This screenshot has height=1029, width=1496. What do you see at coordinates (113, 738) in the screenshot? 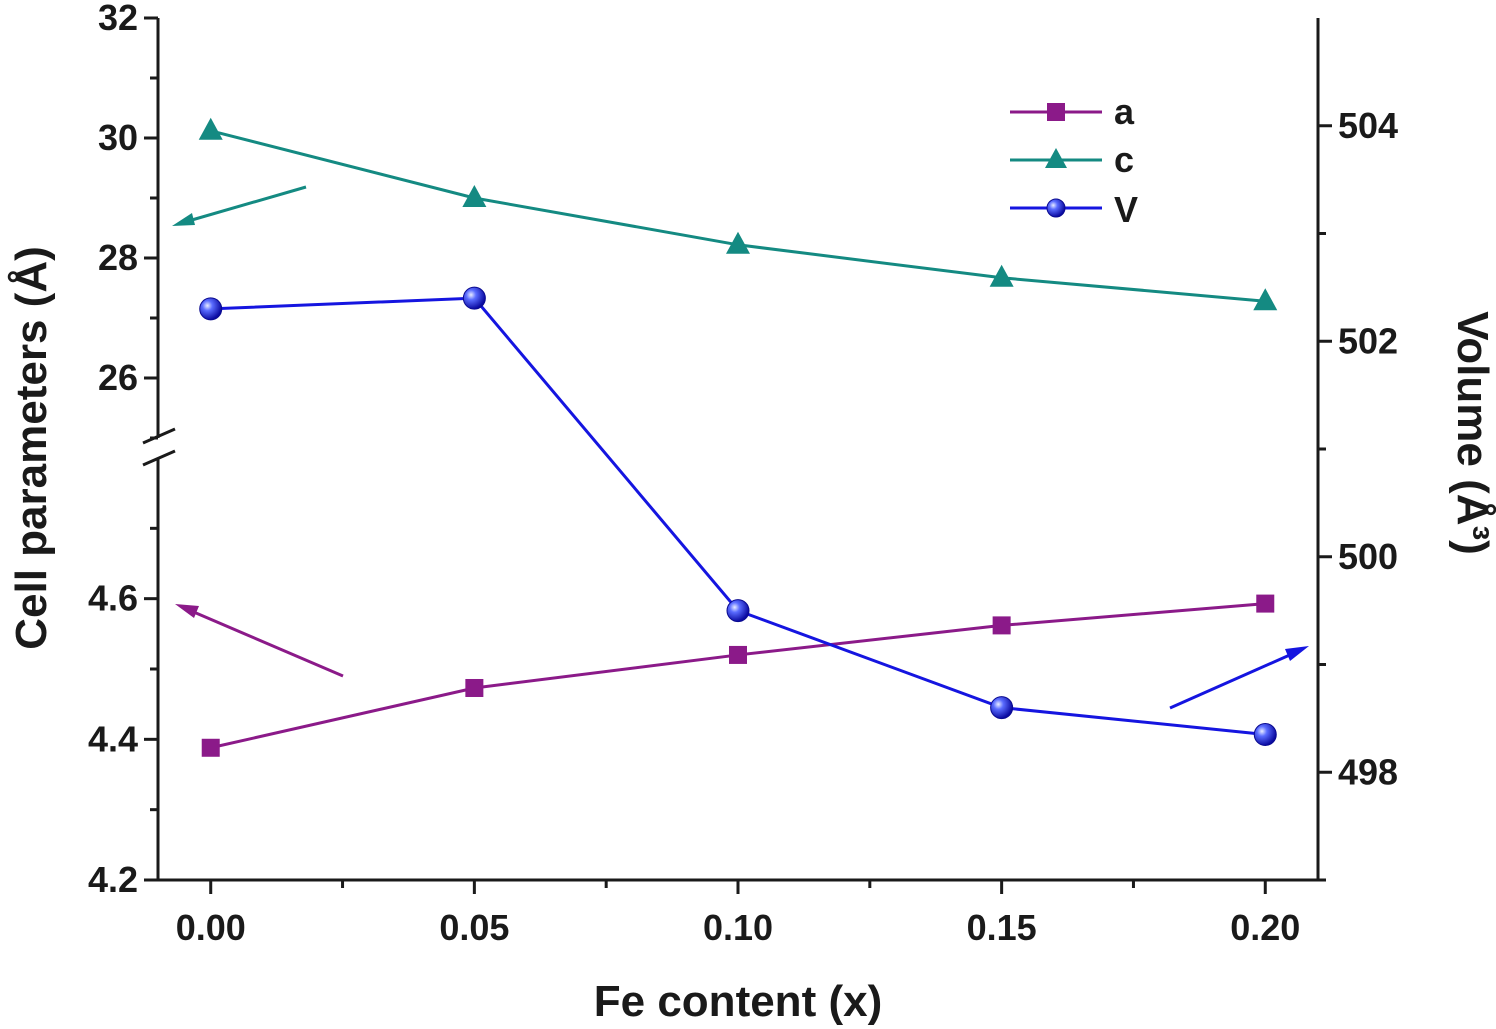
I see `left-tick-label: 4.4` at bounding box center [113, 738].